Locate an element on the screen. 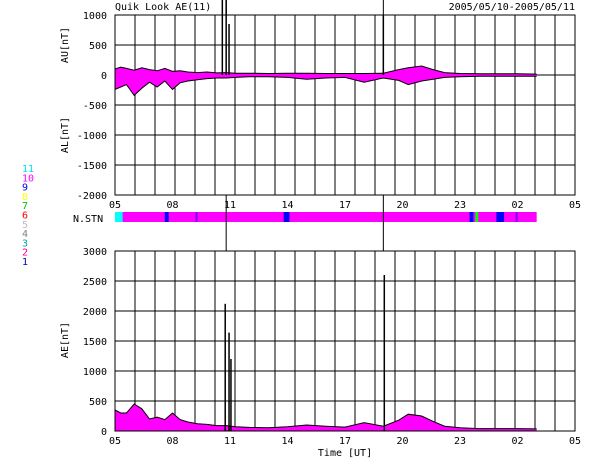 The image size is (590, 460). legend-item-label: 2 is located at coordinates (25, 253).